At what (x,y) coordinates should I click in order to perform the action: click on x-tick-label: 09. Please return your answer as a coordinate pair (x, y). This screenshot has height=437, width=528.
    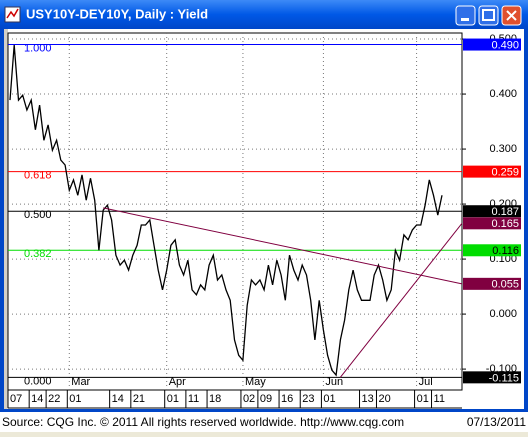
    Looking at the image, I should click on (266, 399).